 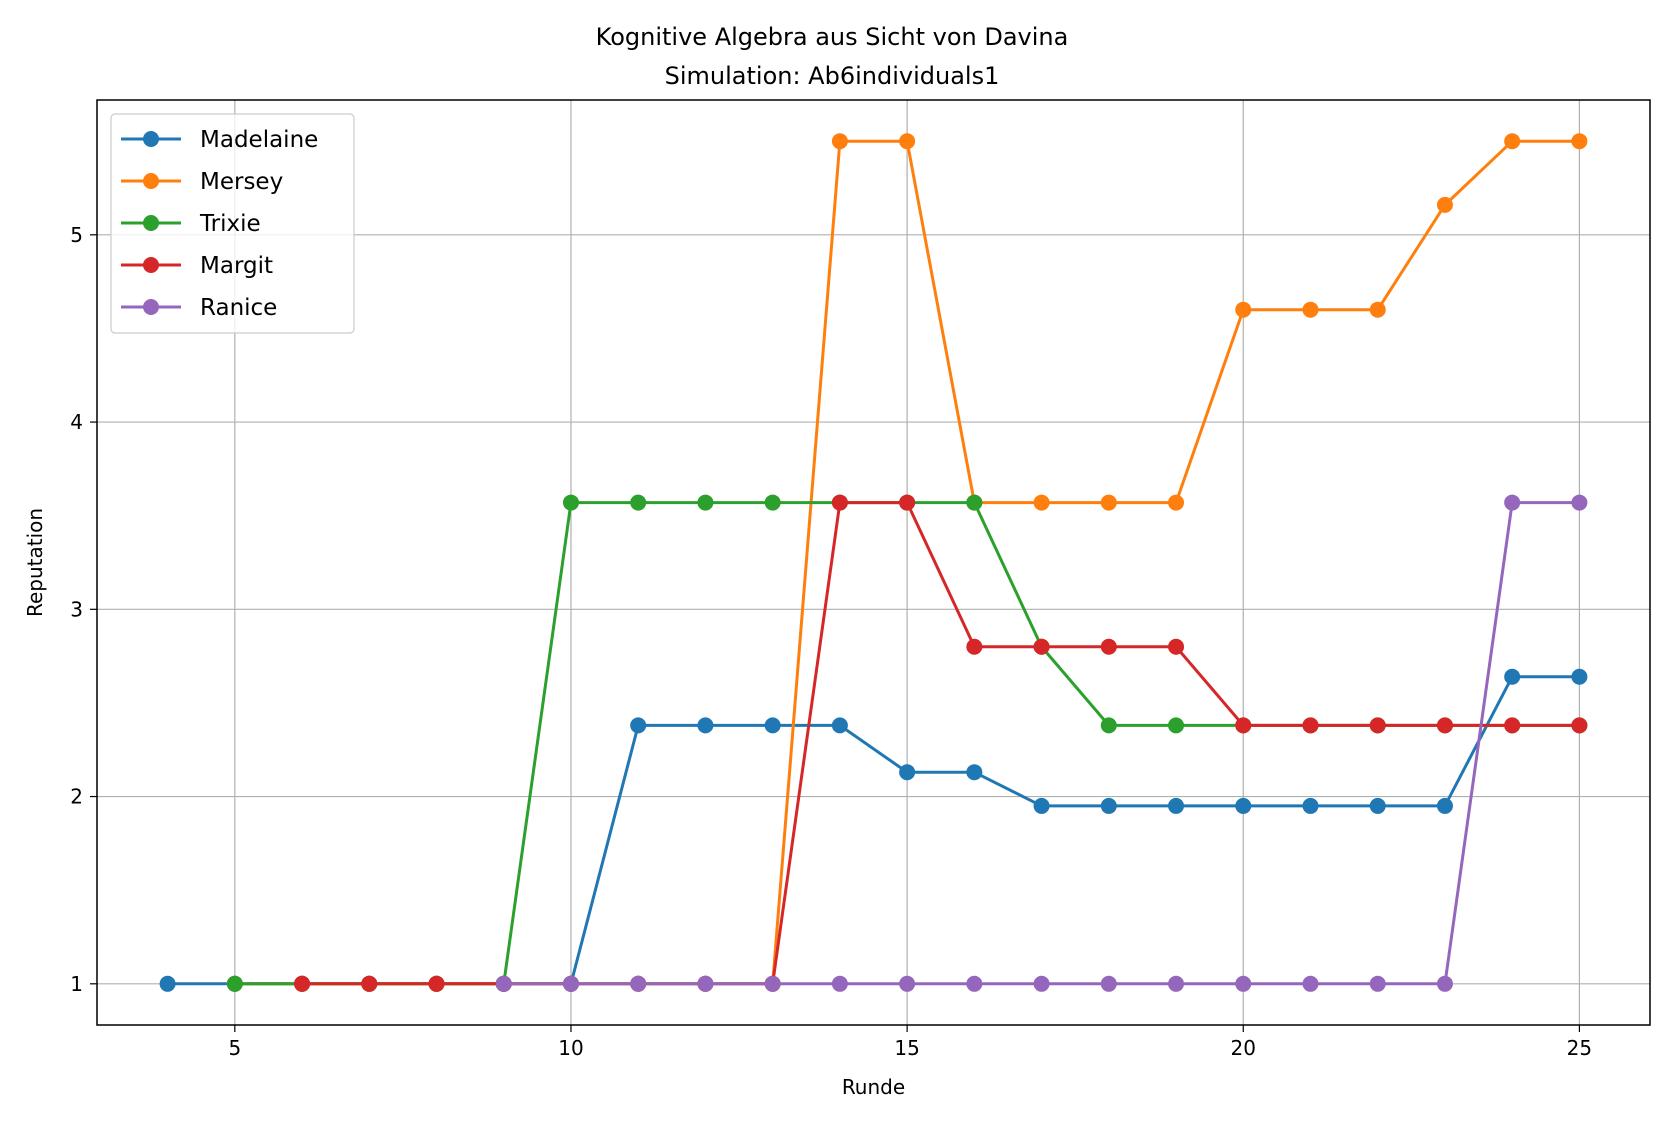 What do you see at coordinates (832, 37) in the screenshot?
I see `chart-title: Kognitive Algebra aus Sicht von Davina` at bounding box center [832, 37].